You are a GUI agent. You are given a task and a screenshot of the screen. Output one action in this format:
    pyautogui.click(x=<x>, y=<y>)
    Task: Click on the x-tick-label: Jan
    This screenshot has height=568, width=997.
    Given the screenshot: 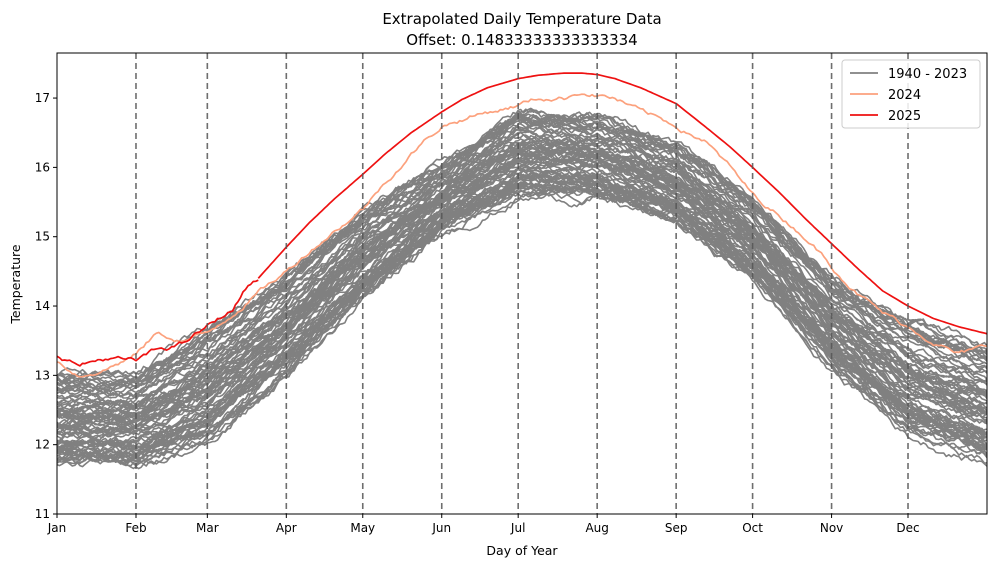 What is the action you would take?
    pyautogui.click(x=57, y=528)
    